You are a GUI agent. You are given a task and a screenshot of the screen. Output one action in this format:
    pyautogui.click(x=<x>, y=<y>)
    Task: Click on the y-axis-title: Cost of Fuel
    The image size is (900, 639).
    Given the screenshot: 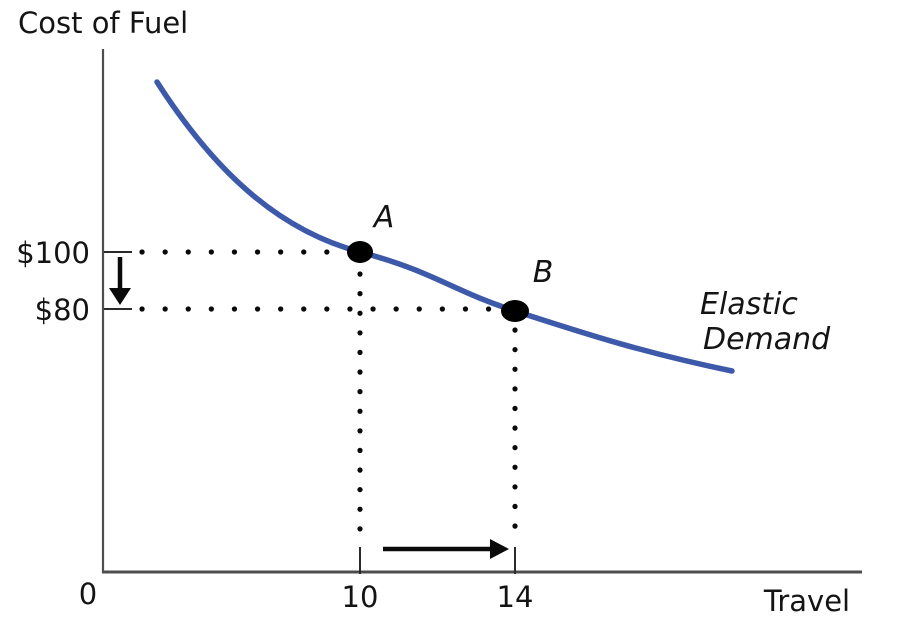 What is the action you would take?
    pyautogui.click(x=103, y=23)
    